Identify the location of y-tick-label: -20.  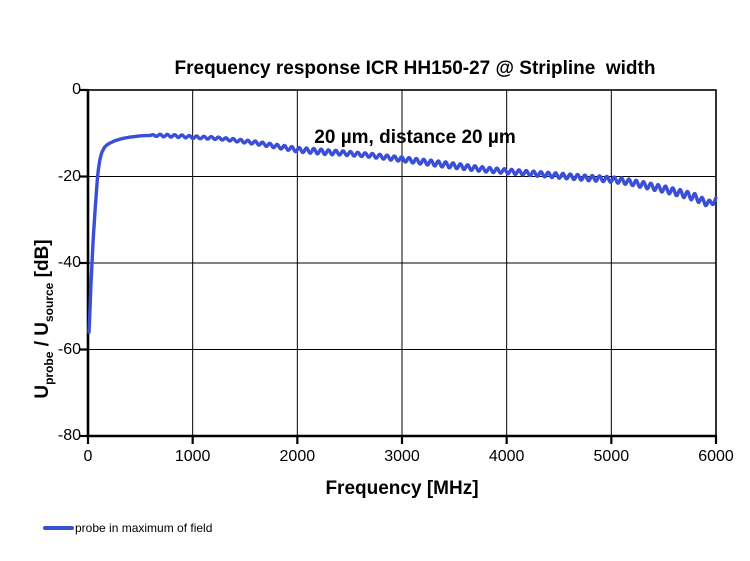
(69, 176).